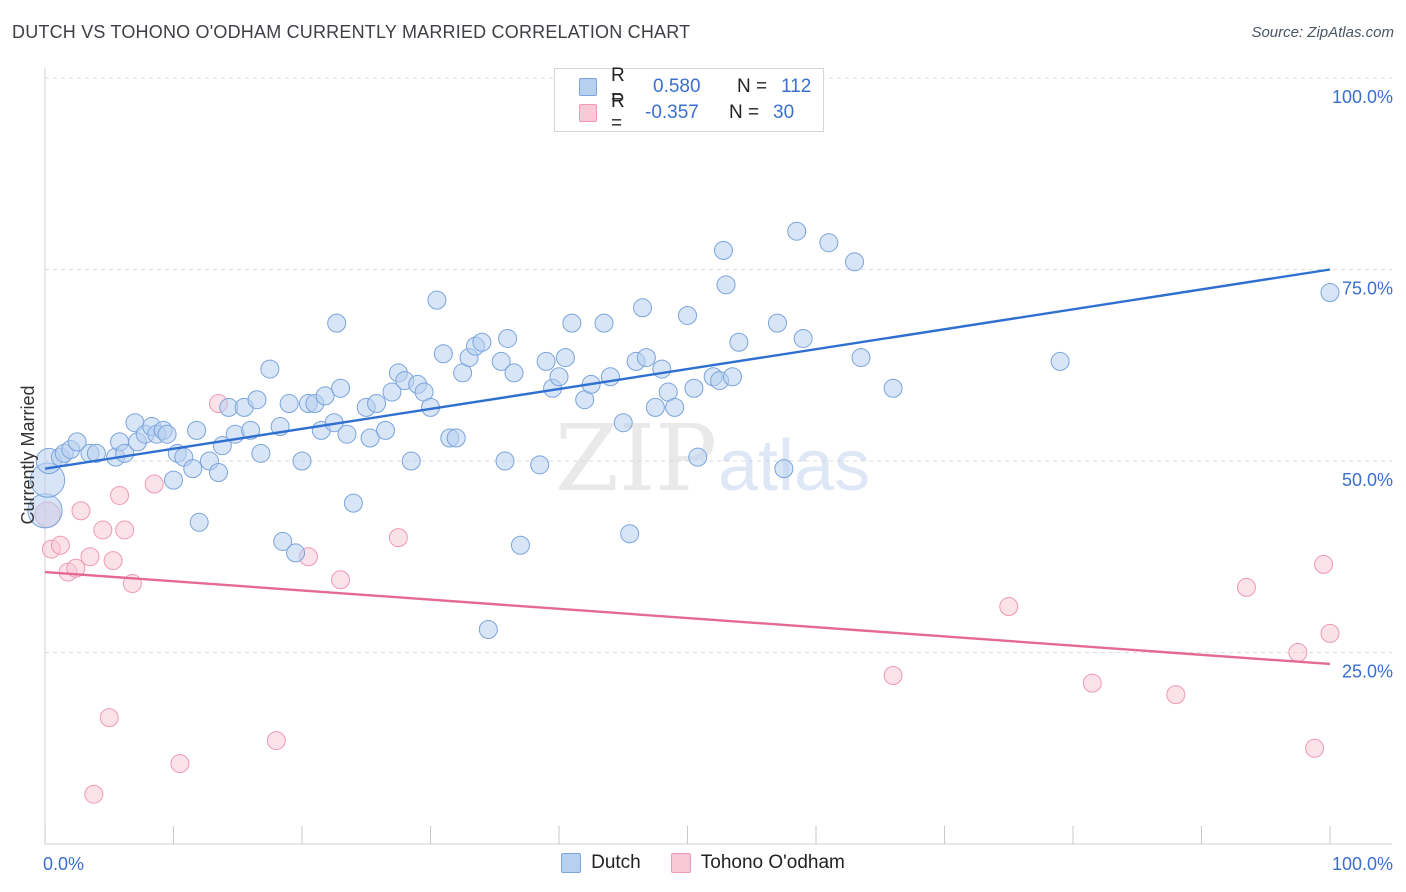  What do you see at coordinates (1367, 289) in the screenshot?
I see `y-tick-label: 75.0%` at bounding box center [1367, 289].